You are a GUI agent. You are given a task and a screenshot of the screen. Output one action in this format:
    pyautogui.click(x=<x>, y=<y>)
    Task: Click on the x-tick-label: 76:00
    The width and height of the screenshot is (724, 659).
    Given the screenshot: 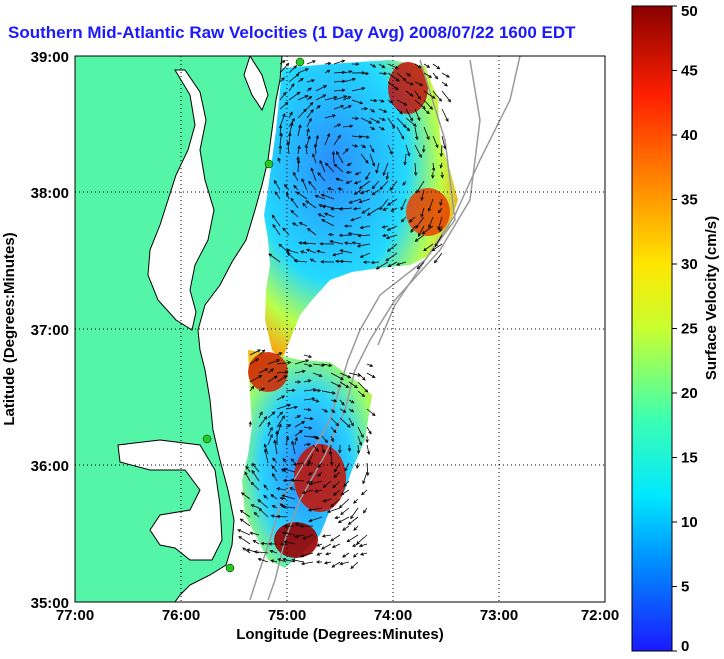 What is the action you would take?
    pyautogui.click(x=181, y=615)
    